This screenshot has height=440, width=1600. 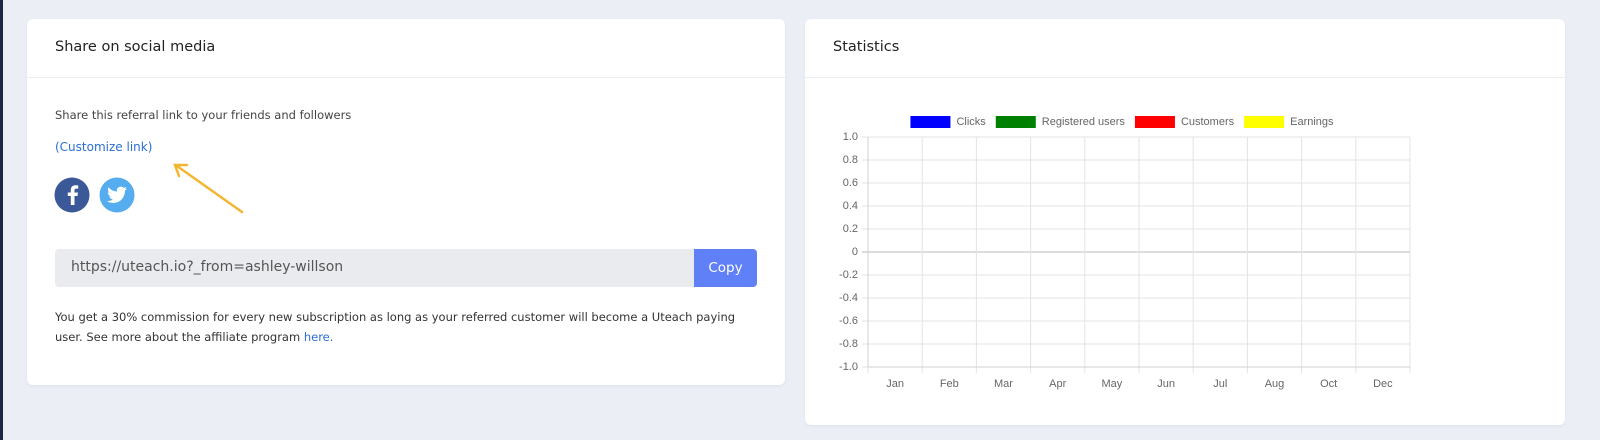 I want to click on y-tick-label: 0.2, so click(x=850, y=229).